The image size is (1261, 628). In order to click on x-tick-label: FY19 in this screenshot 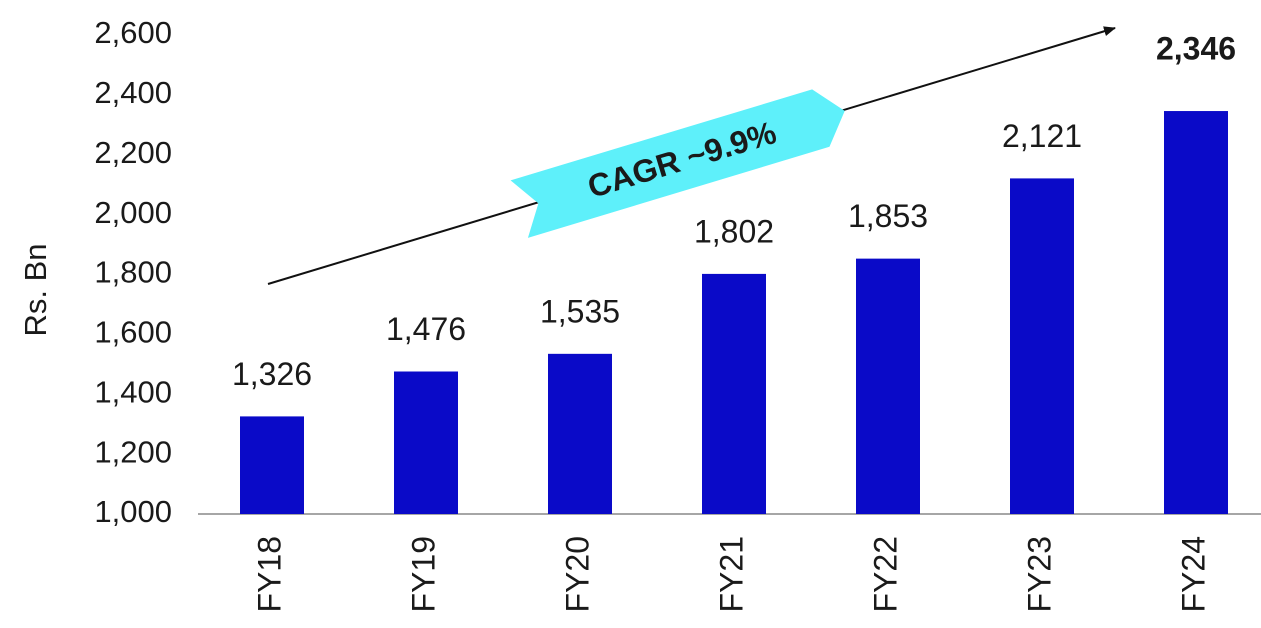, I will do `click(423, 574)`.